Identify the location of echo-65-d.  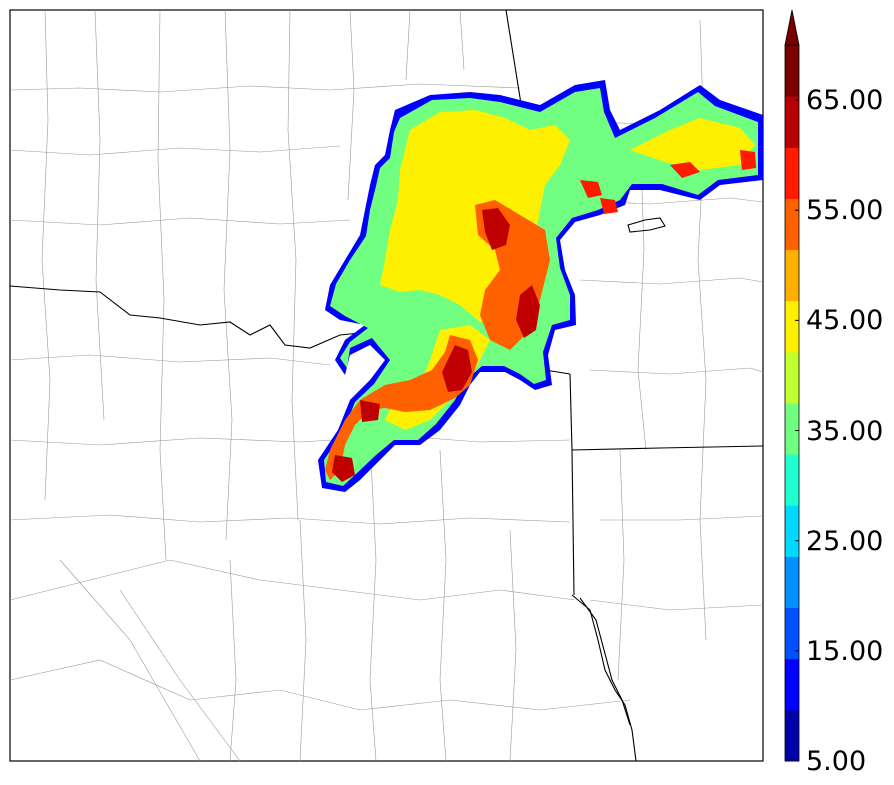
(370, 411).